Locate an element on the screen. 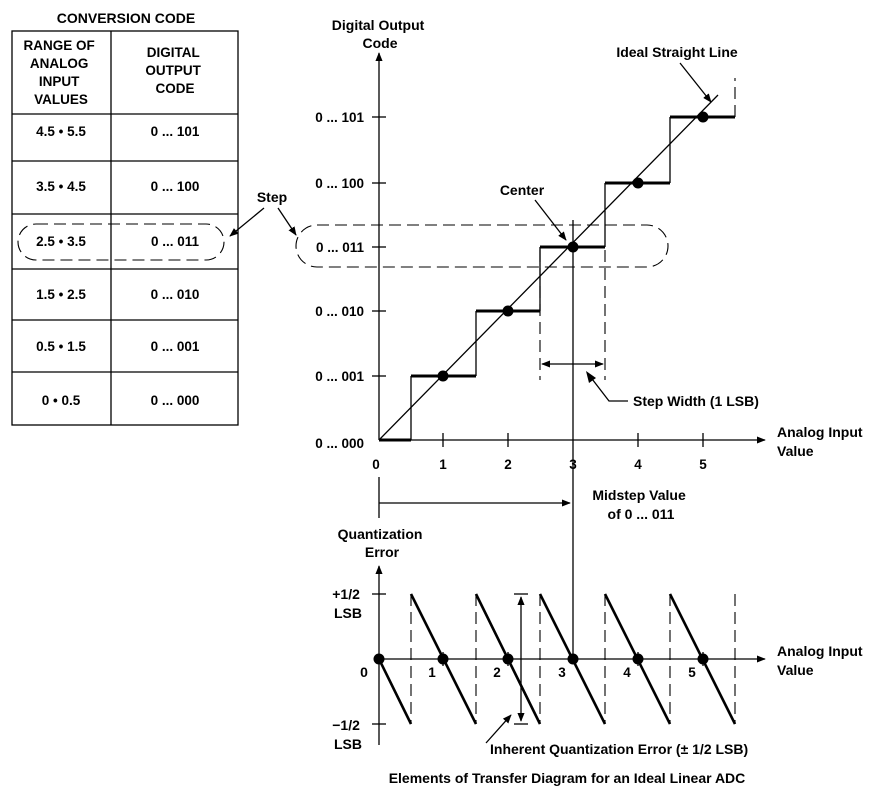  midstep-label: Midstep Value of 0 ... 011 is located at coordinates (640, 504).